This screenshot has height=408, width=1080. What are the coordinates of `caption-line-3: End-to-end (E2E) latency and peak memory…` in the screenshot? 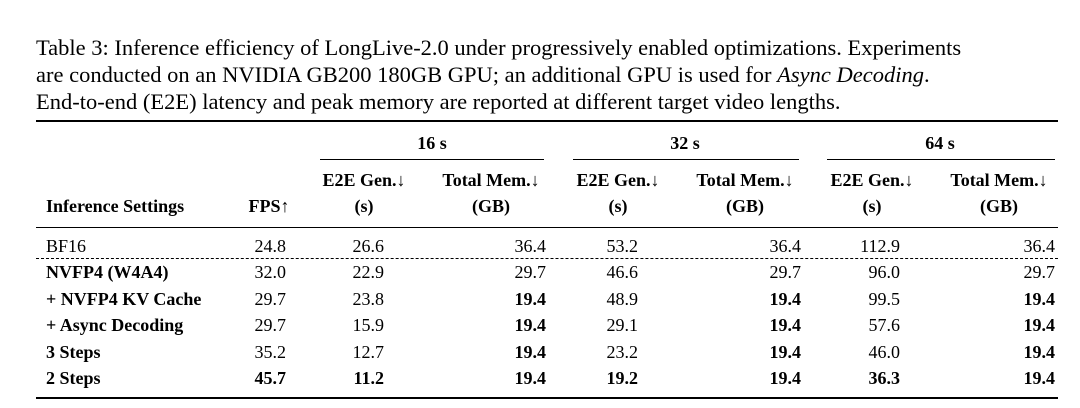 It's located at (438, 101).